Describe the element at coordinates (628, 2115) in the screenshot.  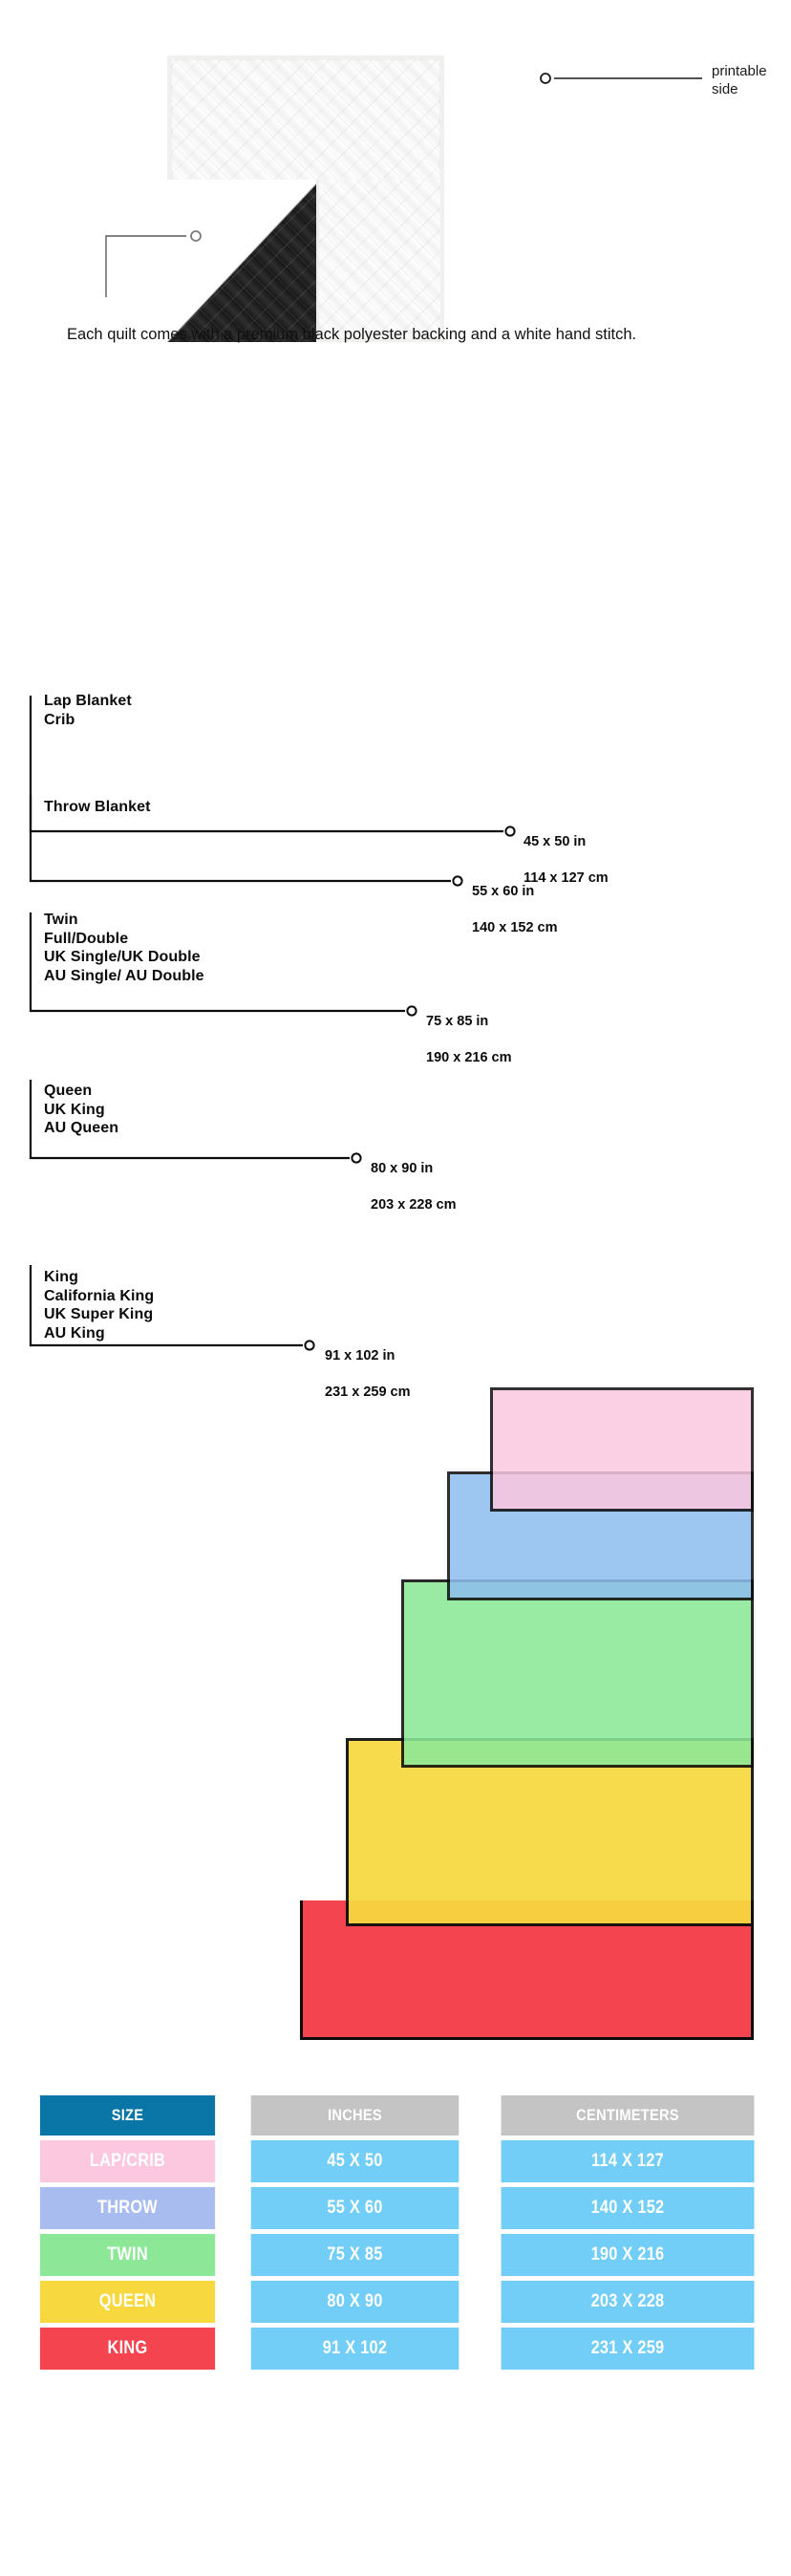
I see `table-header-centimeters: CENTIMETERS` at that location.